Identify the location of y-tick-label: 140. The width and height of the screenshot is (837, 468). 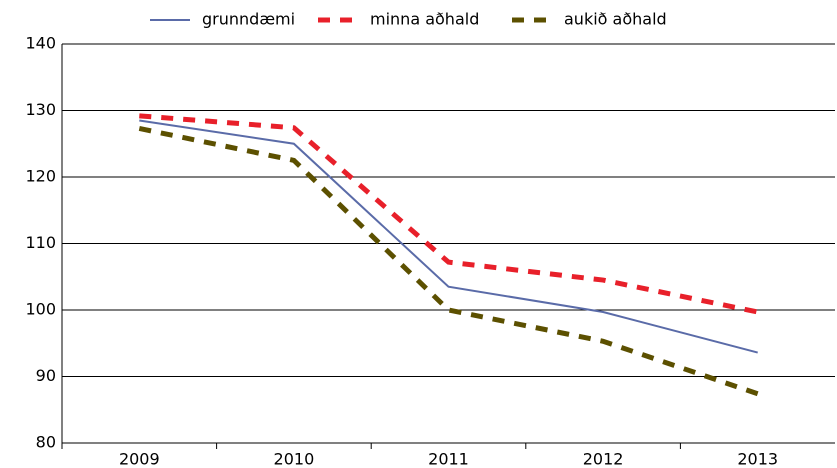
(40, 43).